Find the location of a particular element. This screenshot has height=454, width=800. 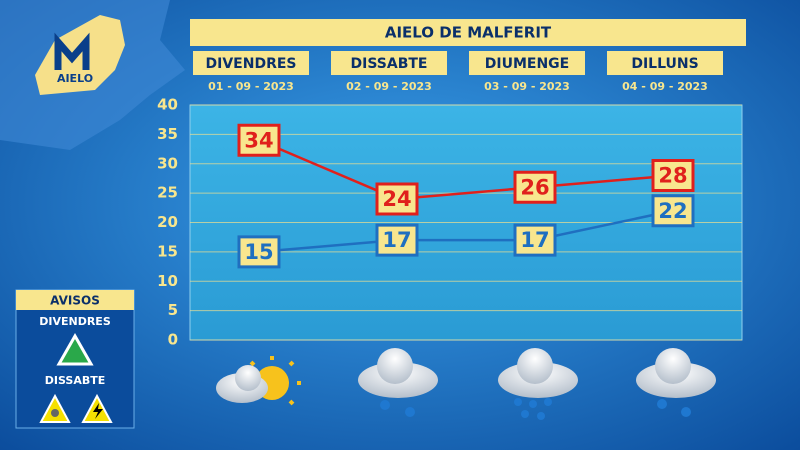

warning-icon-green is located at coordinates (75, 349).